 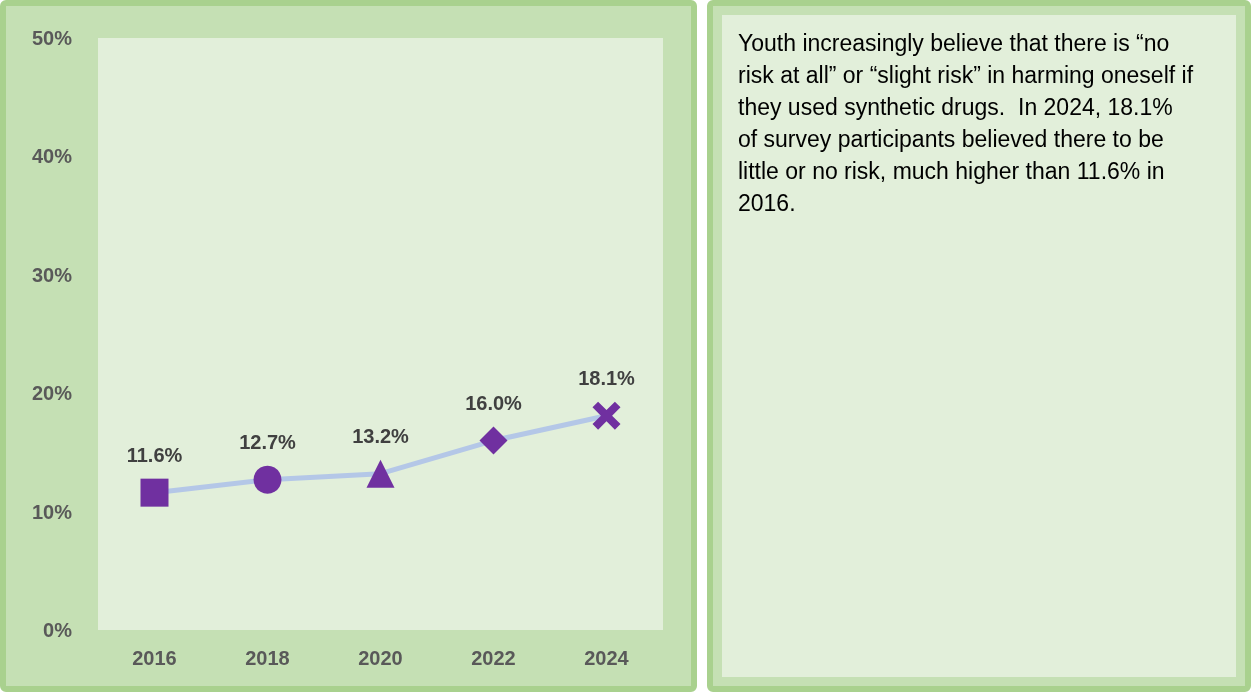 What do you see at coordinates (966, 123) in the screenshot?
I see `text: Youth increasingly believe that there is “no risk at all” or “slight risk” in harming oneself if they used synthetic drugs. In 2024, 18.1% of survey participants believed there to be little or no risk, much higher than 11.6% in 2016.` at bounding box center [966, 123].